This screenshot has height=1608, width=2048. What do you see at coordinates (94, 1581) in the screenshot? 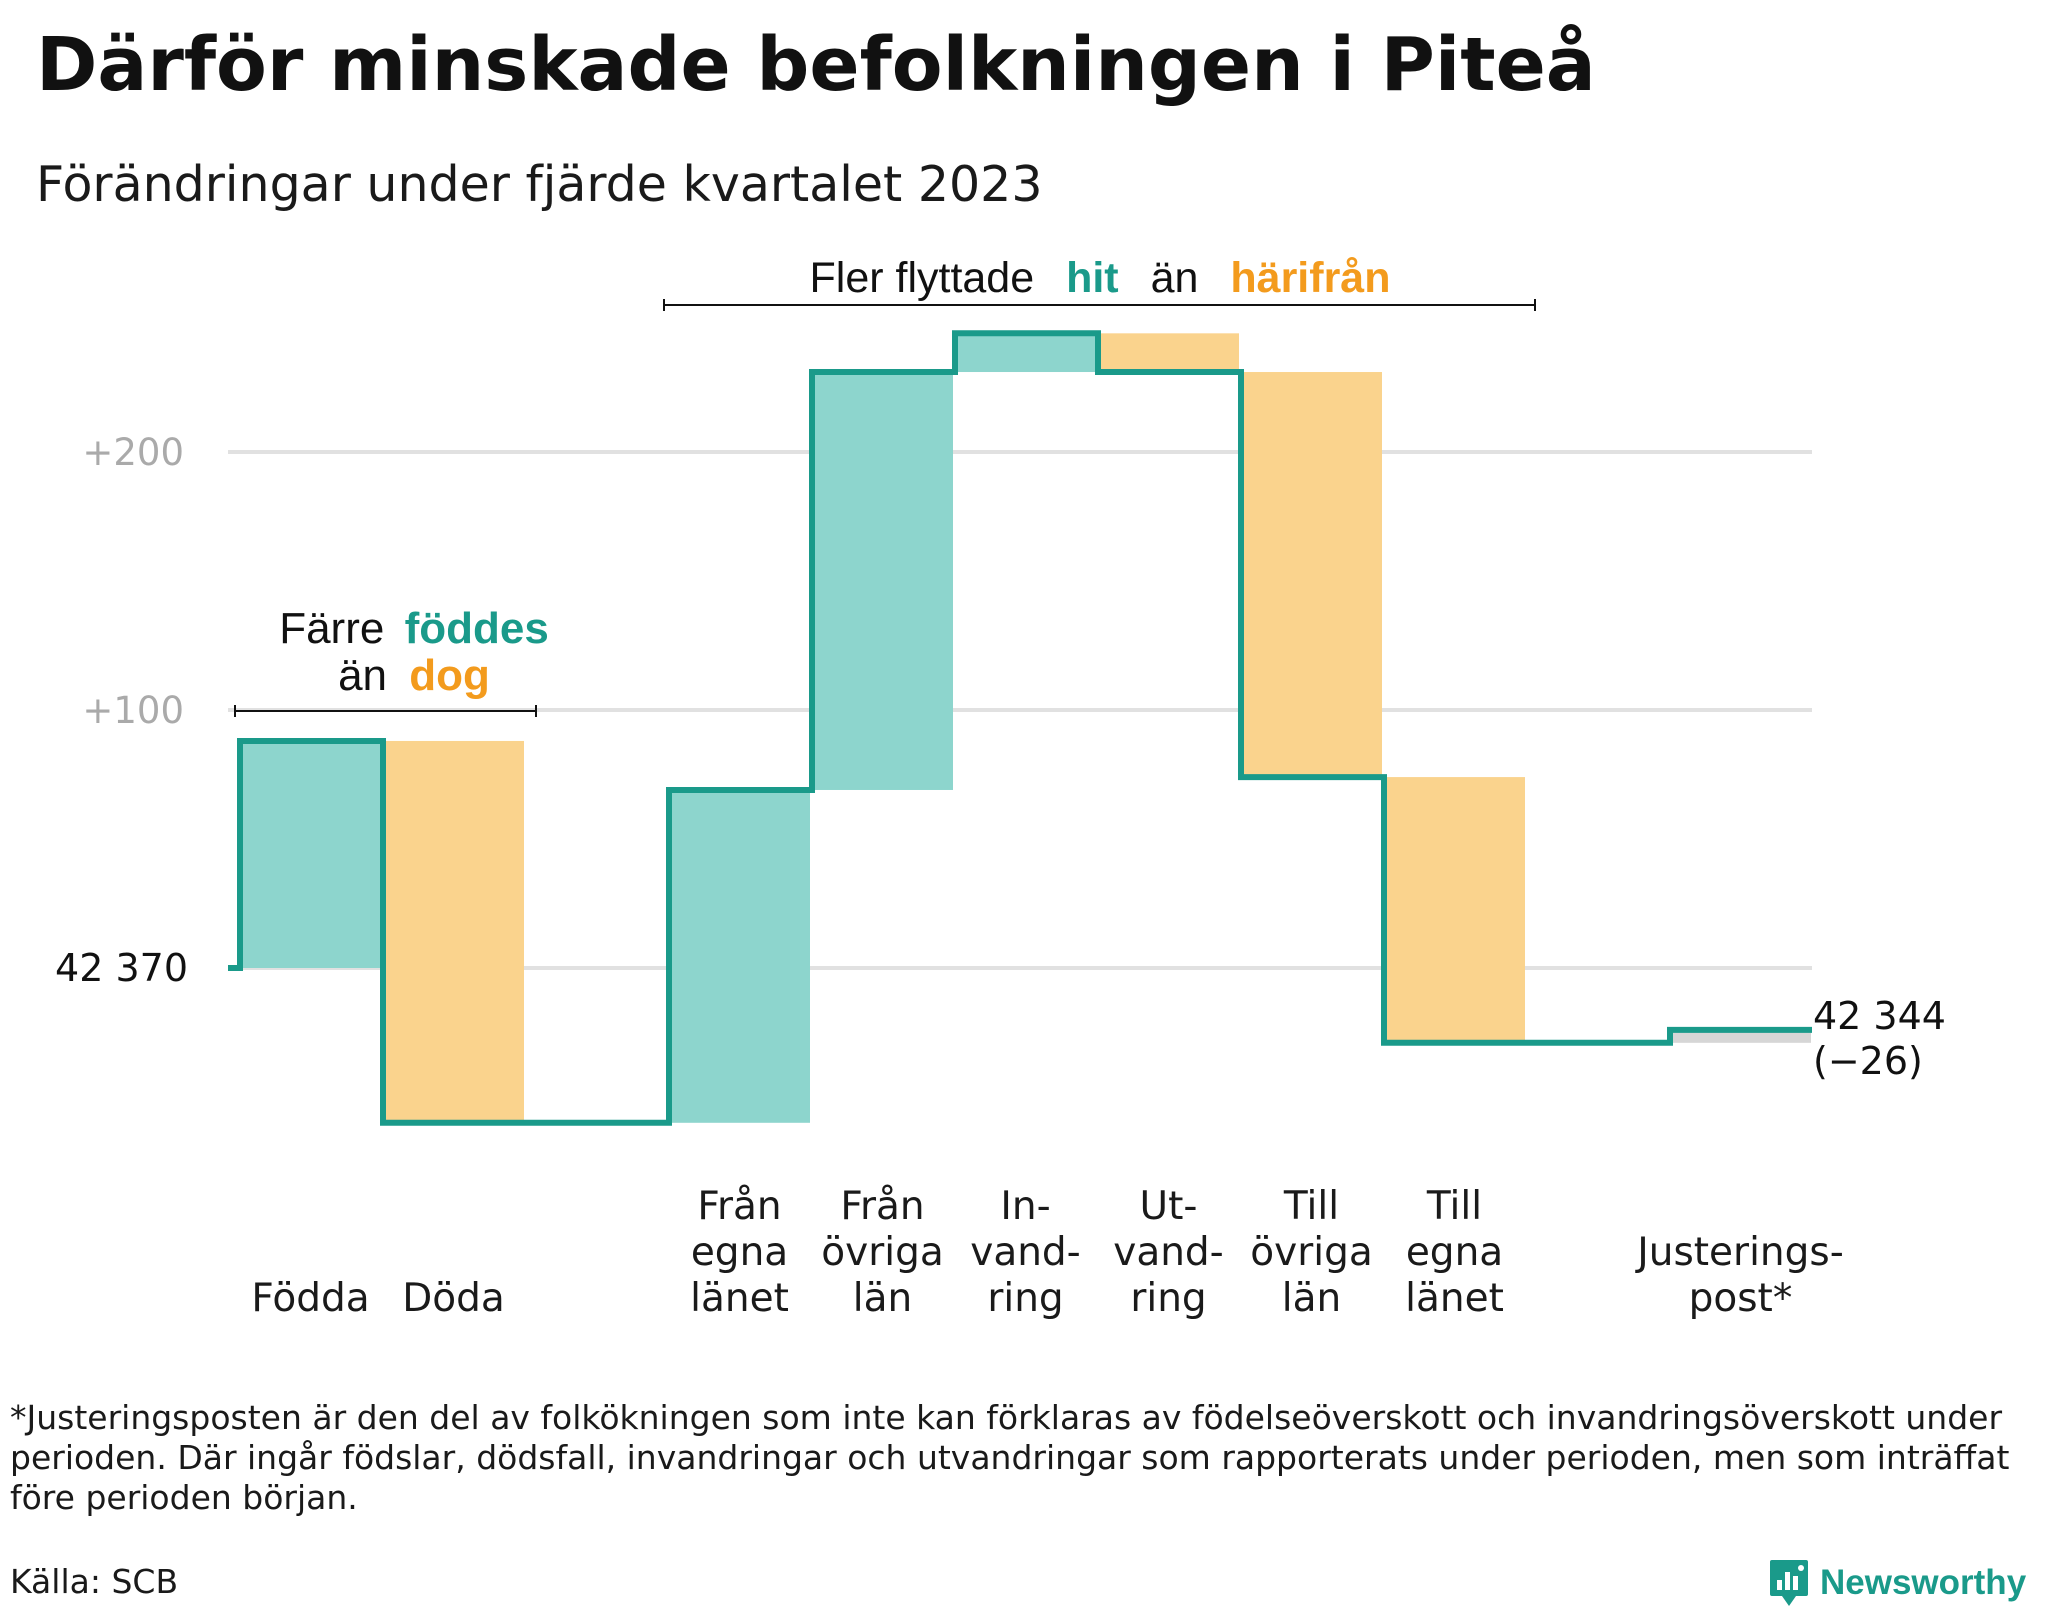
I see `source-note: Källa: SCB` at bounding box center [94, 1581].